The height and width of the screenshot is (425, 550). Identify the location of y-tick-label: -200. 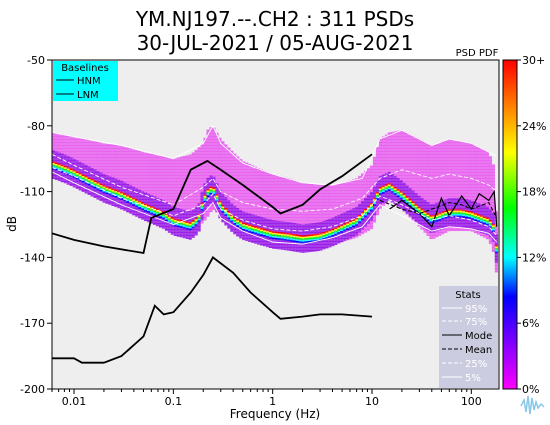
(32, 389).